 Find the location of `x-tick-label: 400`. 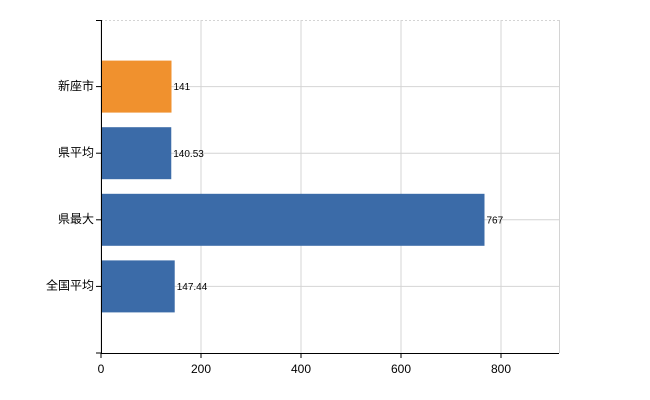

x-tick-label: 400 is located at coordinates (301, 369).